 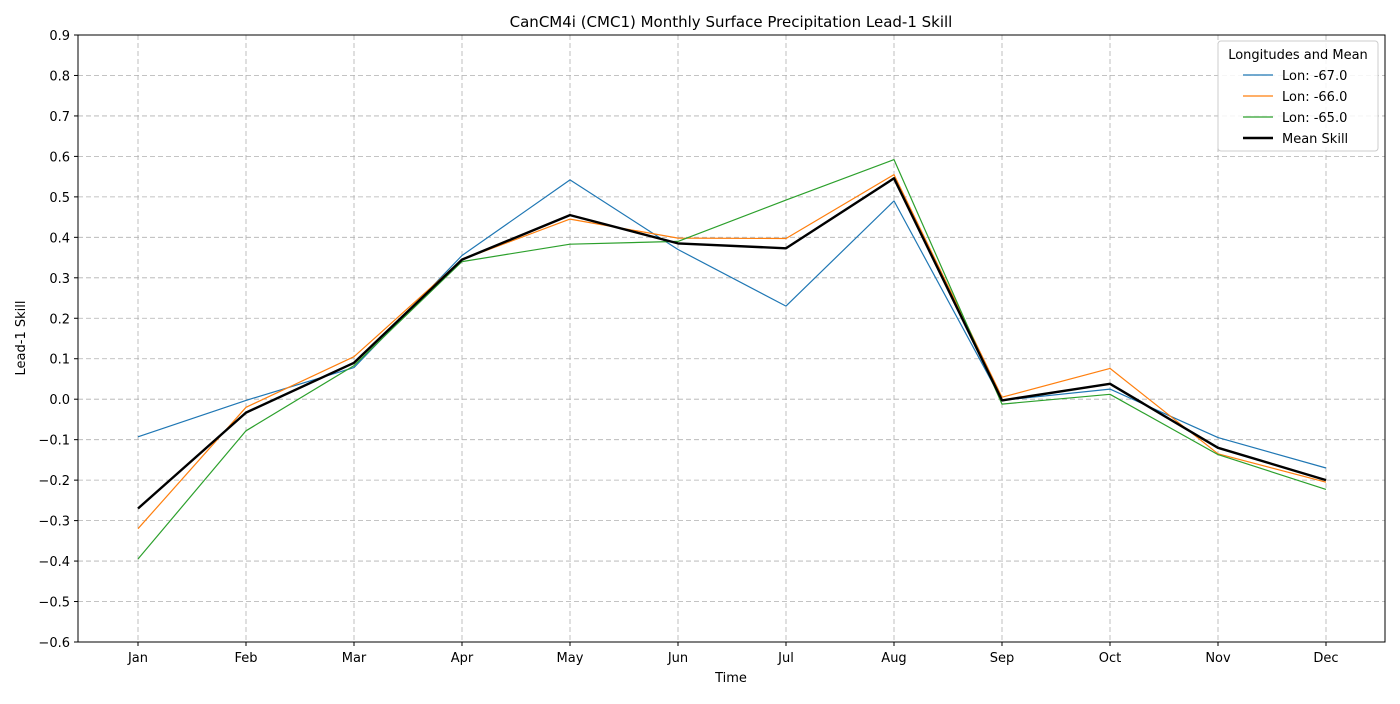 I want to click on x-axis-label: Time, so click(x=730, y=678).